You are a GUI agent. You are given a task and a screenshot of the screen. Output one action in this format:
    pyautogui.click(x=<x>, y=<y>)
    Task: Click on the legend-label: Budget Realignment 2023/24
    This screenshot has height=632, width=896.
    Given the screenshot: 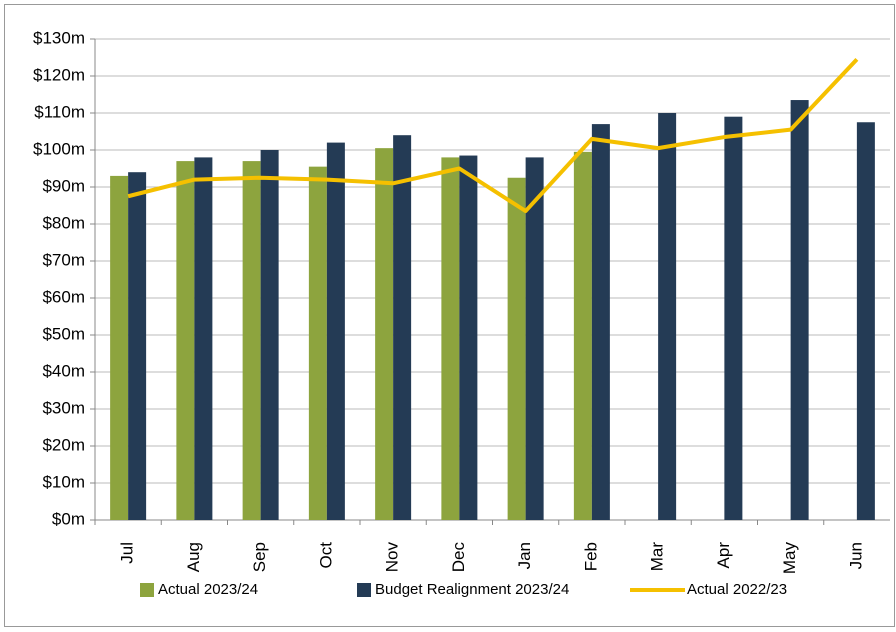 What is the action you would take?
    pyautogui.click(x=472, y=589)
    